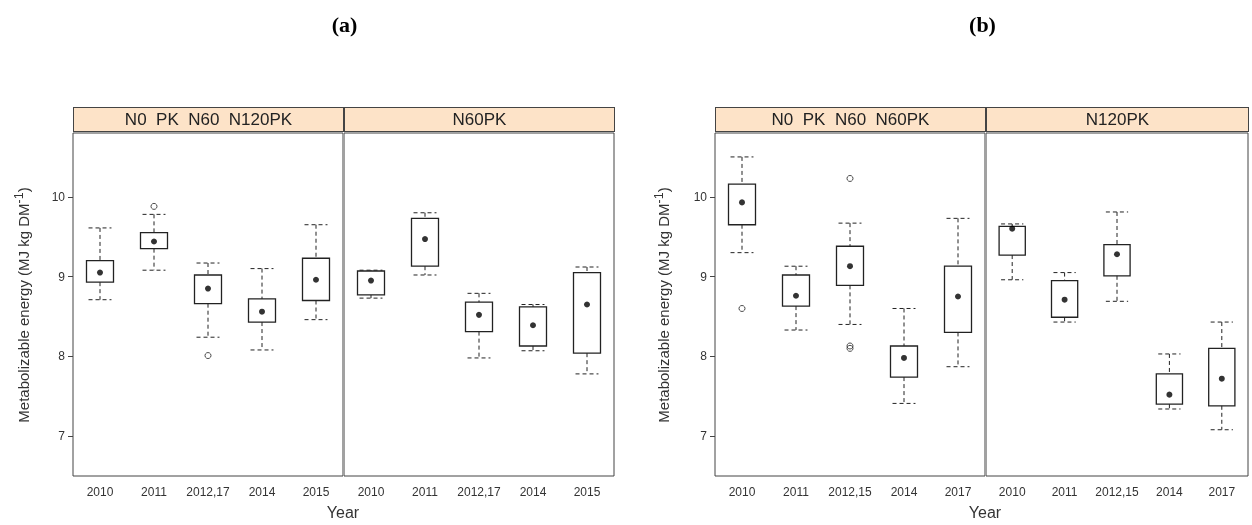 The width and height of the screenshot is (1252, 525). I want to click on chart-title: (a), so click(344, 25).